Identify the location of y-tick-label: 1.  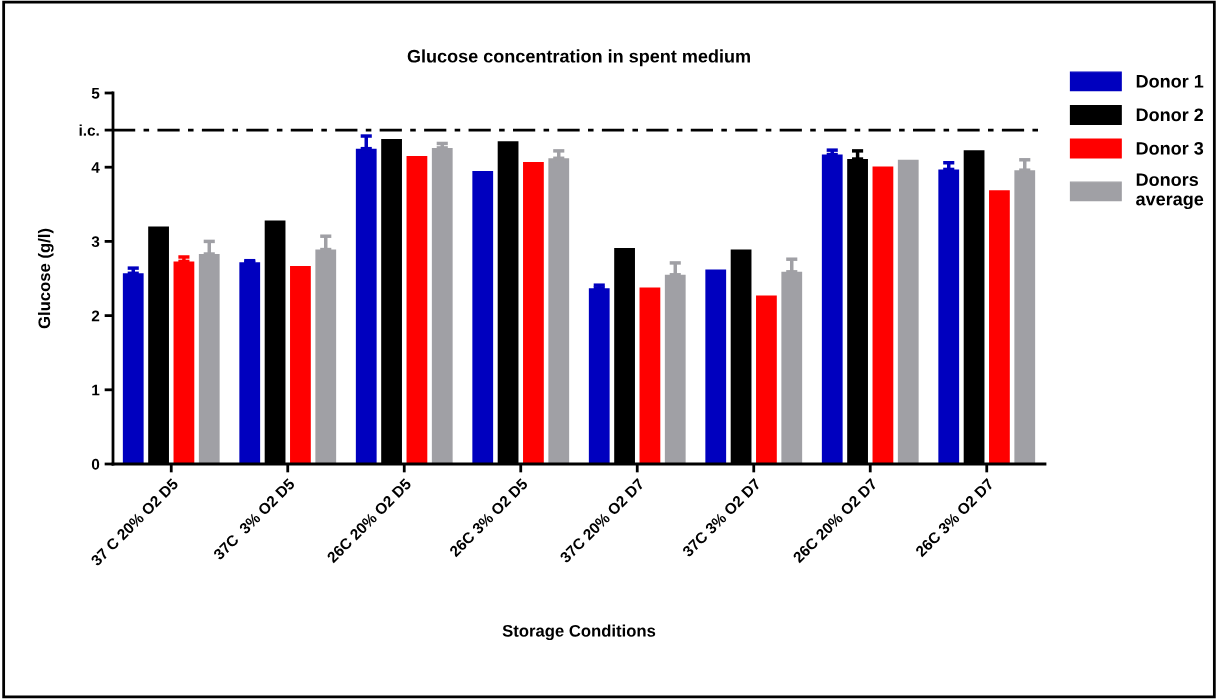
(96, 390).